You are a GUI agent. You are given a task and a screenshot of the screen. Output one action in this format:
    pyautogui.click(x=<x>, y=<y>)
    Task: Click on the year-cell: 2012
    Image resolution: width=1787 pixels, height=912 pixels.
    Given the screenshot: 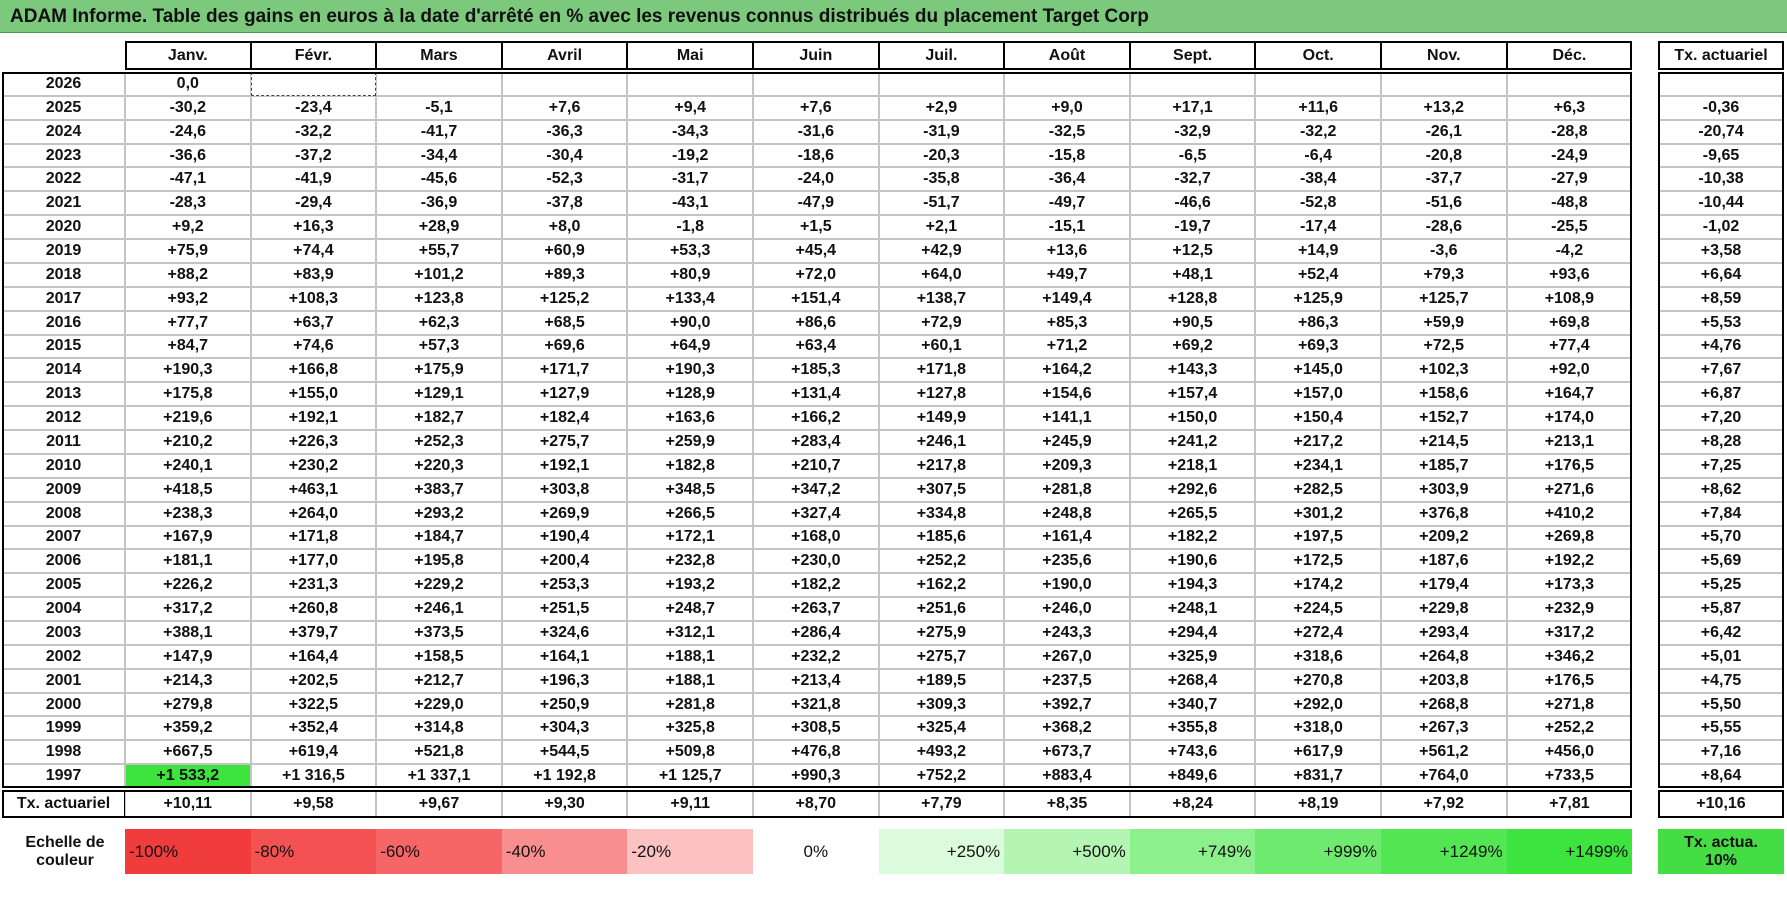 What is the action you would take?
    pyautogui.click(x=63, y=418)
    